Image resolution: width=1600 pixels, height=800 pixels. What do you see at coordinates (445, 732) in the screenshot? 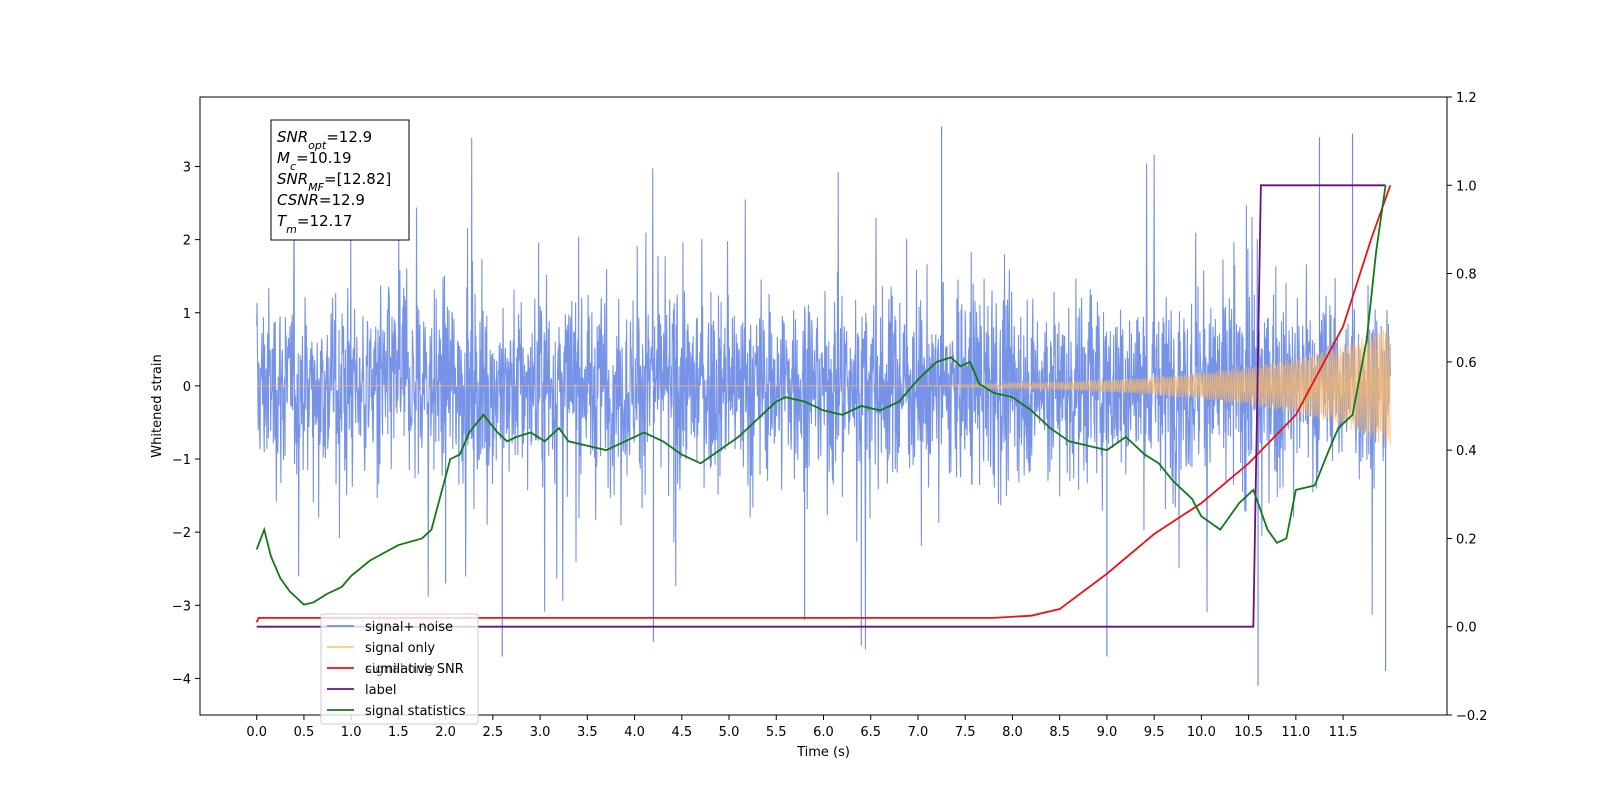
I see `x-tick-label: 2.0` at bounding box center [445, 732].